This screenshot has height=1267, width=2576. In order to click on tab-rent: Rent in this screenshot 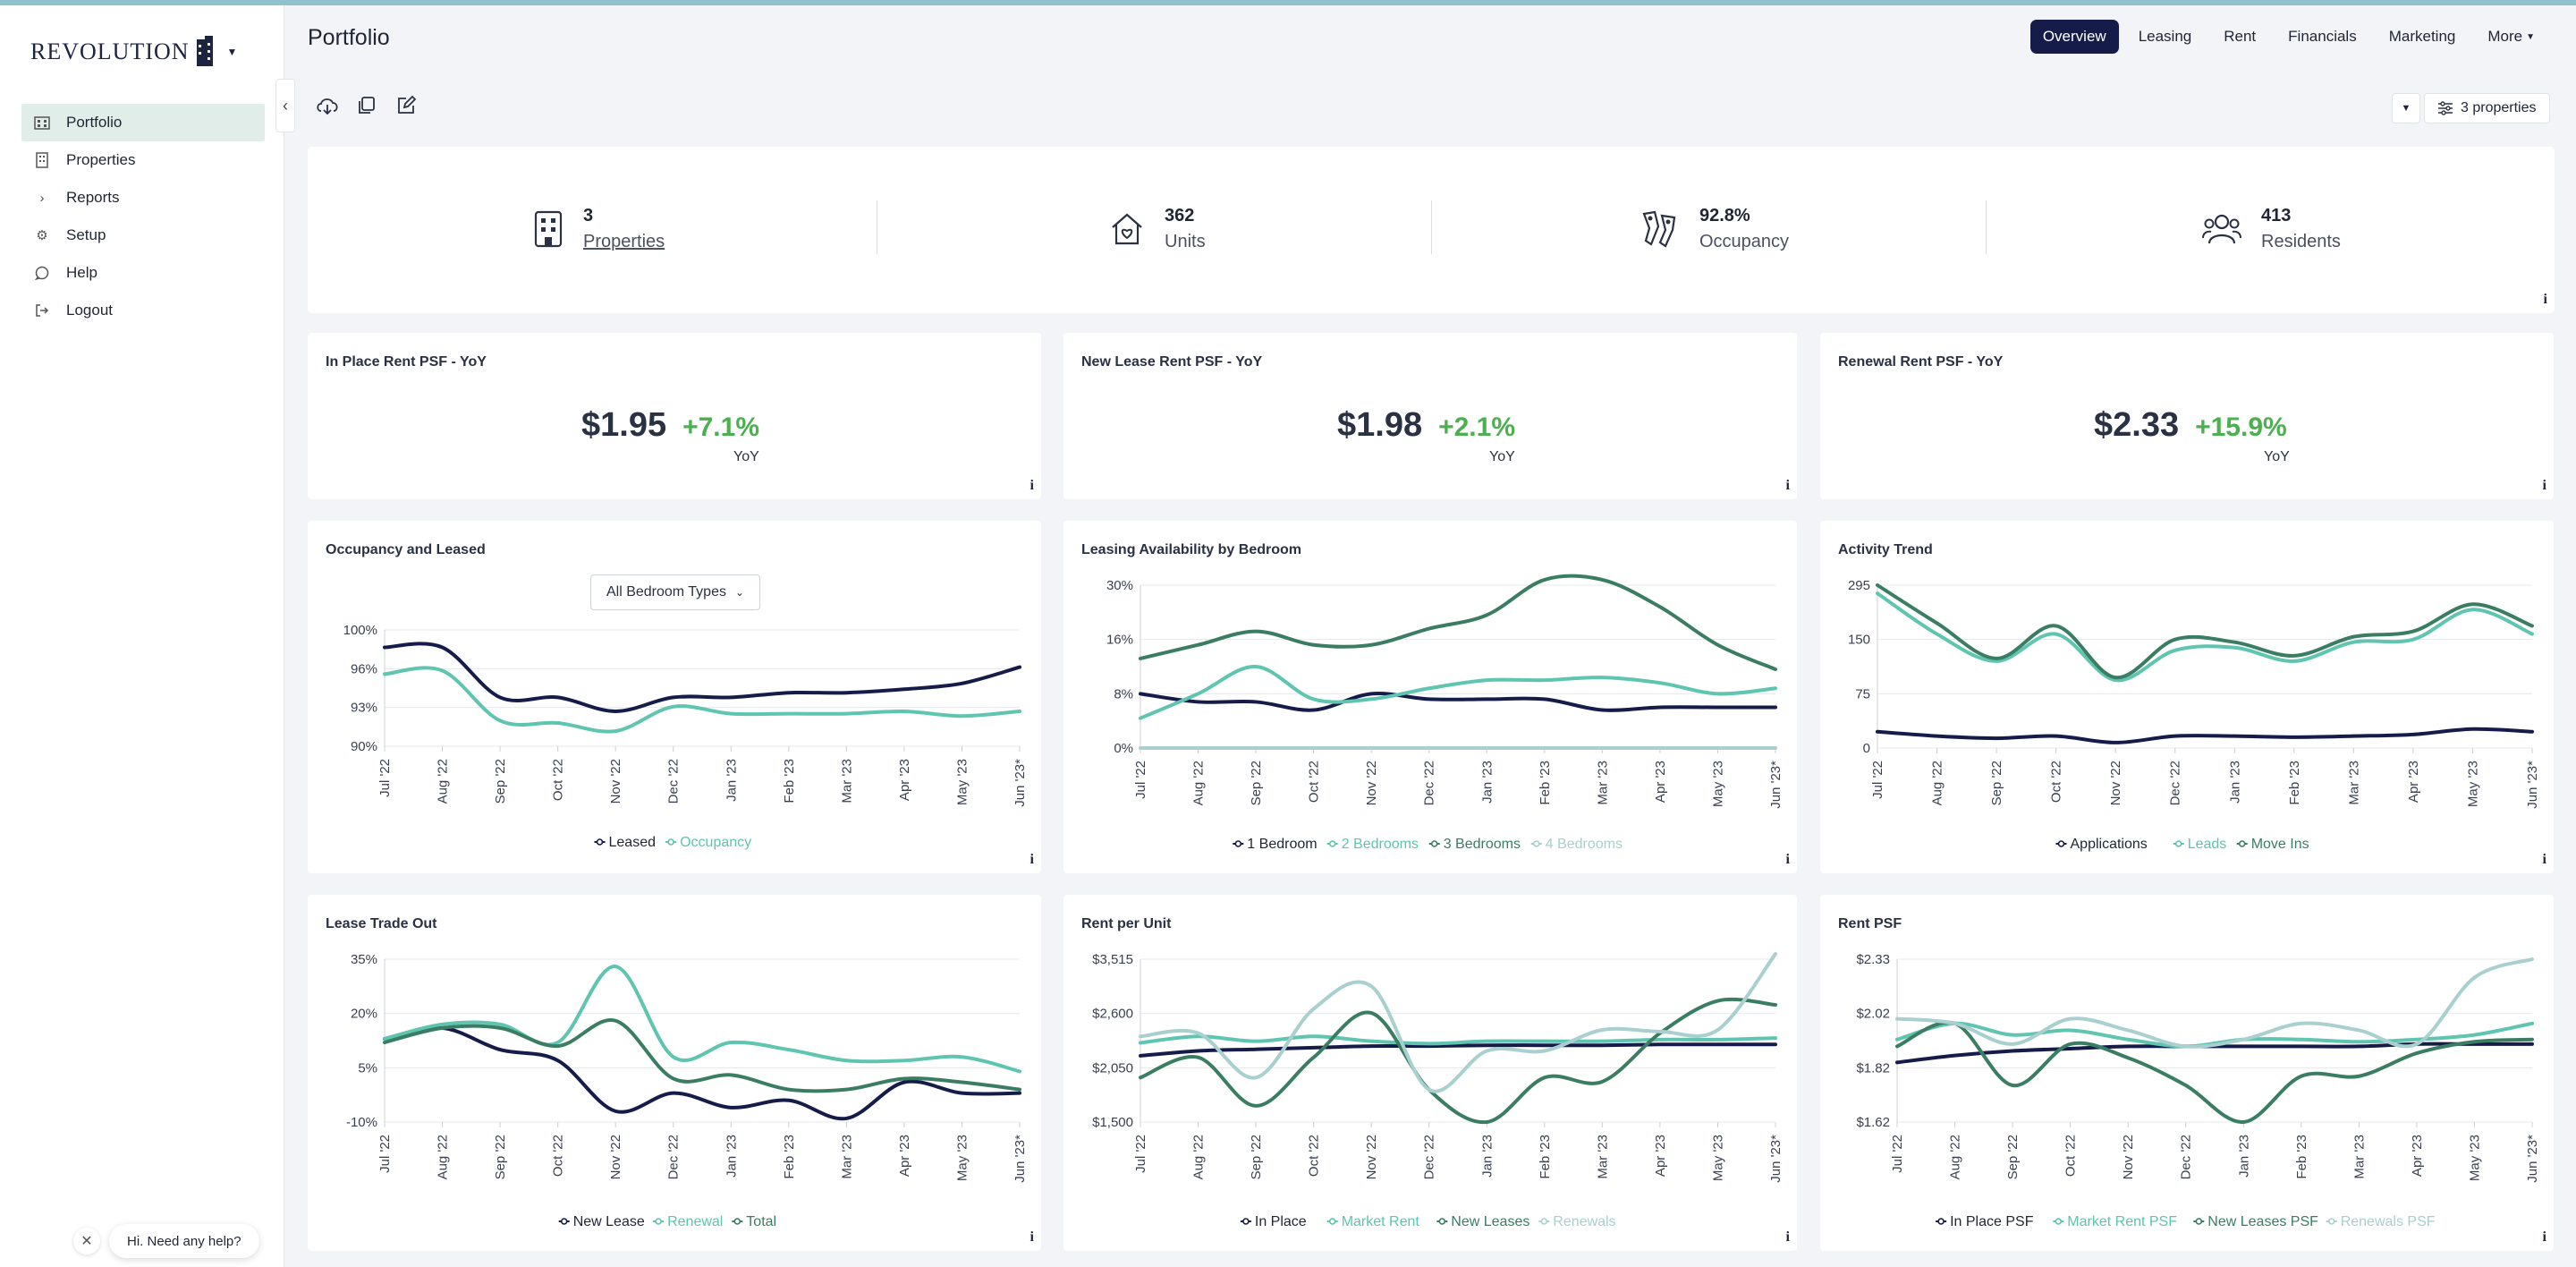, I will do `click(2240, 36)`.